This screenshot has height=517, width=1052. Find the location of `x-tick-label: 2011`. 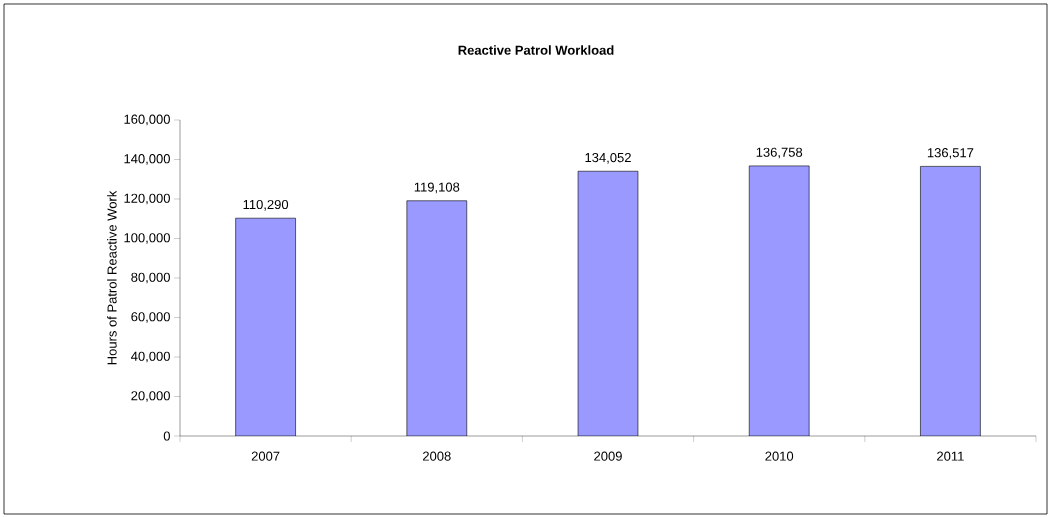

x-tick-label: 2011 is located at coordinates (950, 456).